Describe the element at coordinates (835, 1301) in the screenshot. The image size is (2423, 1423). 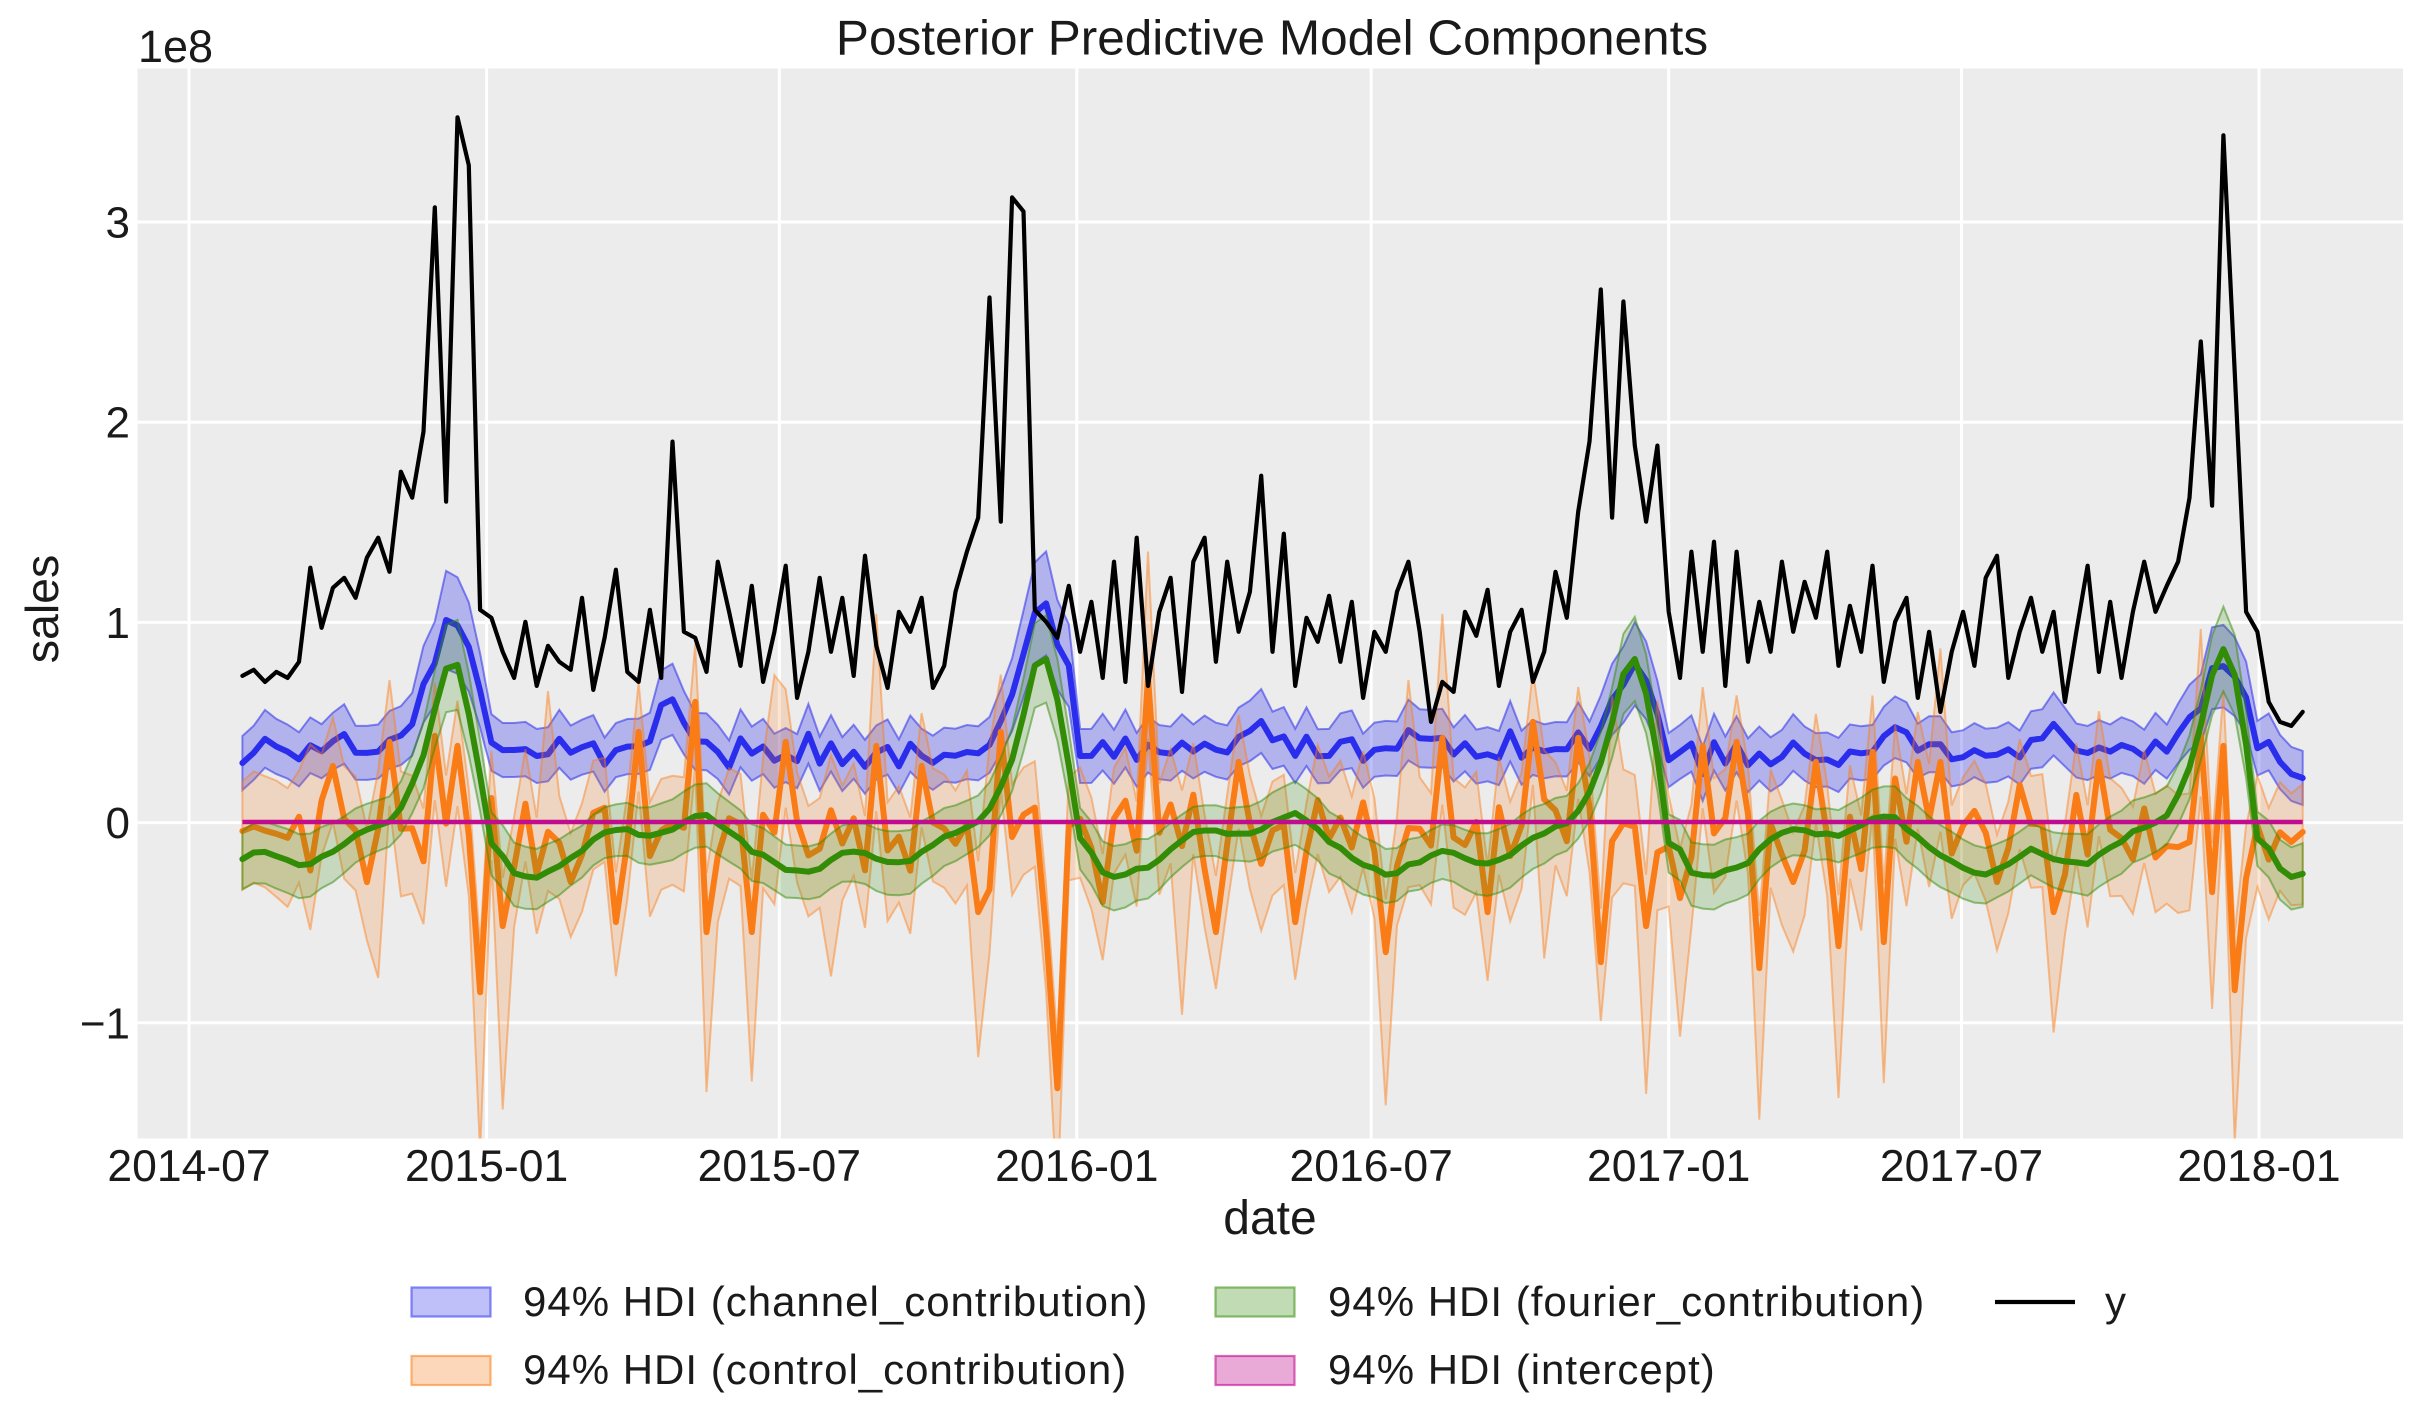
I see `svg-text: 94% HDI (channel_contribution)` at that location.